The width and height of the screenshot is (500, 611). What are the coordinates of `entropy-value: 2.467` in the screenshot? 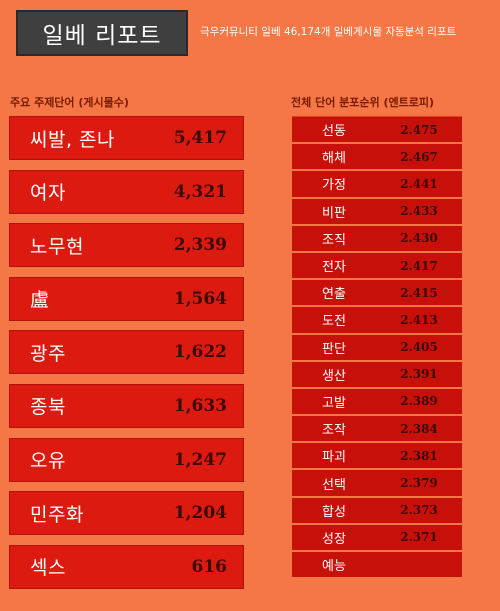 It's located at (419, 156).